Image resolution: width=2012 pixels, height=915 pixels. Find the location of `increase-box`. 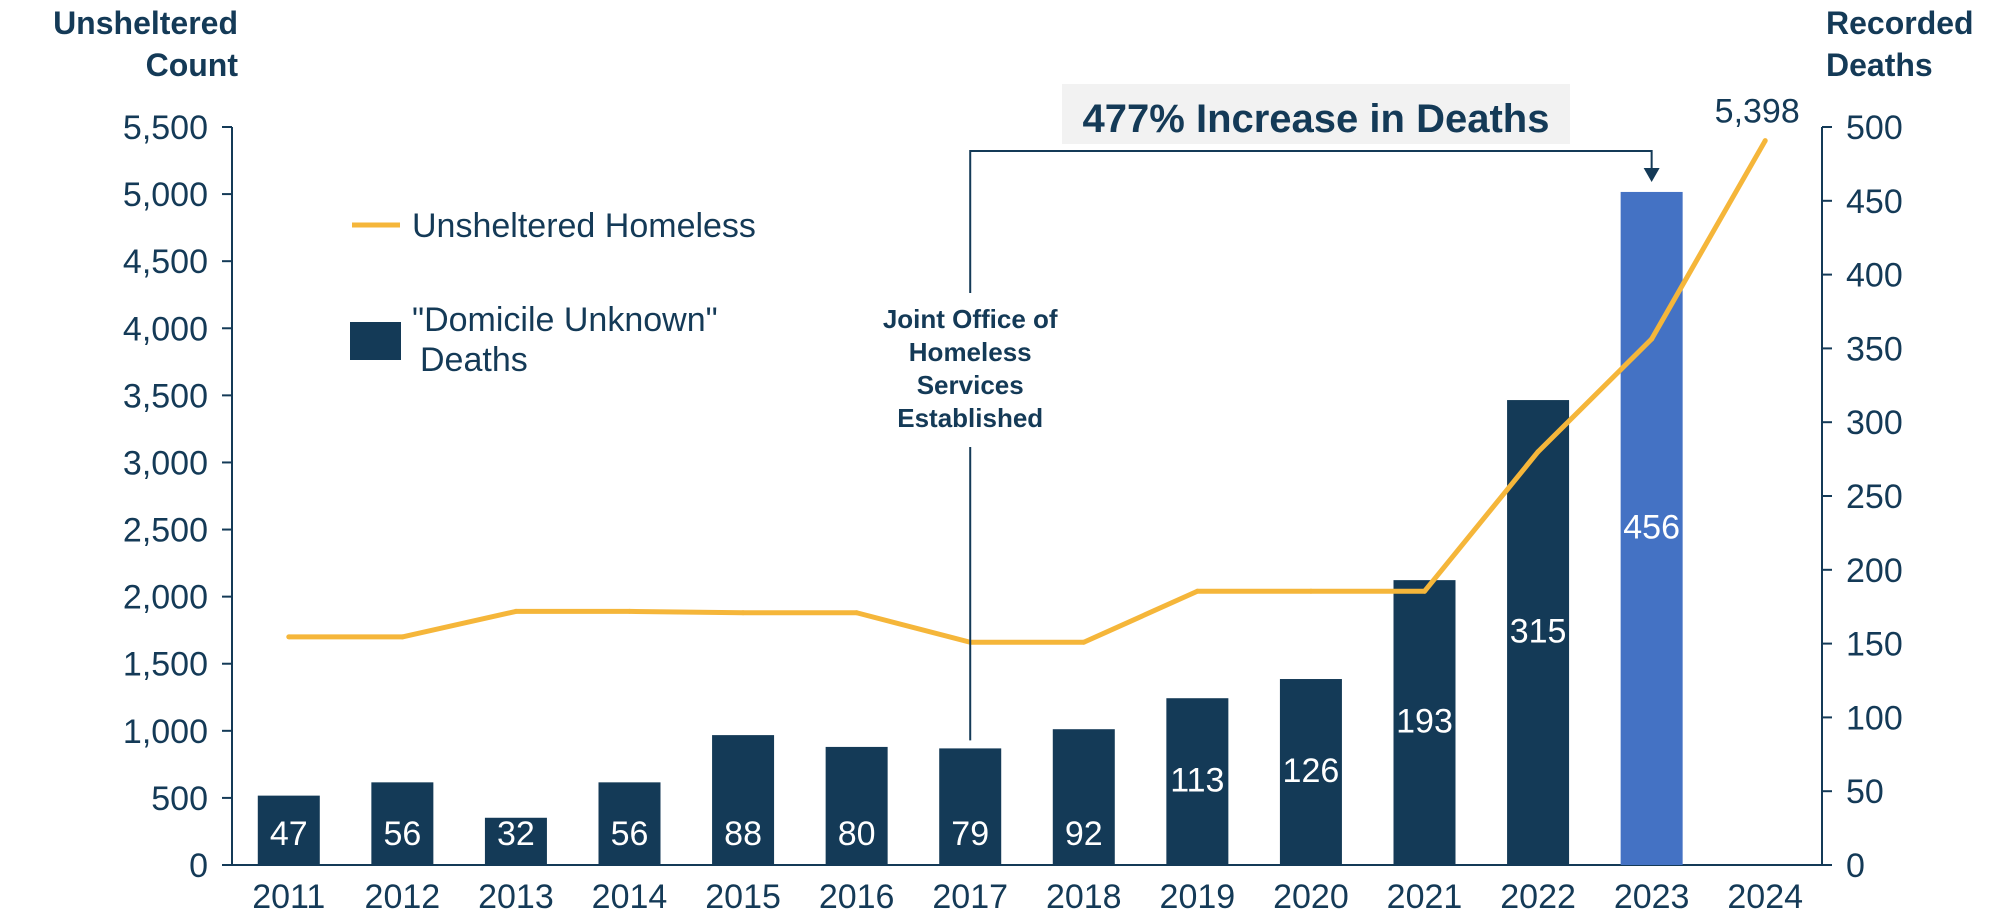

increase-box is located at coordinates (1316, 114).